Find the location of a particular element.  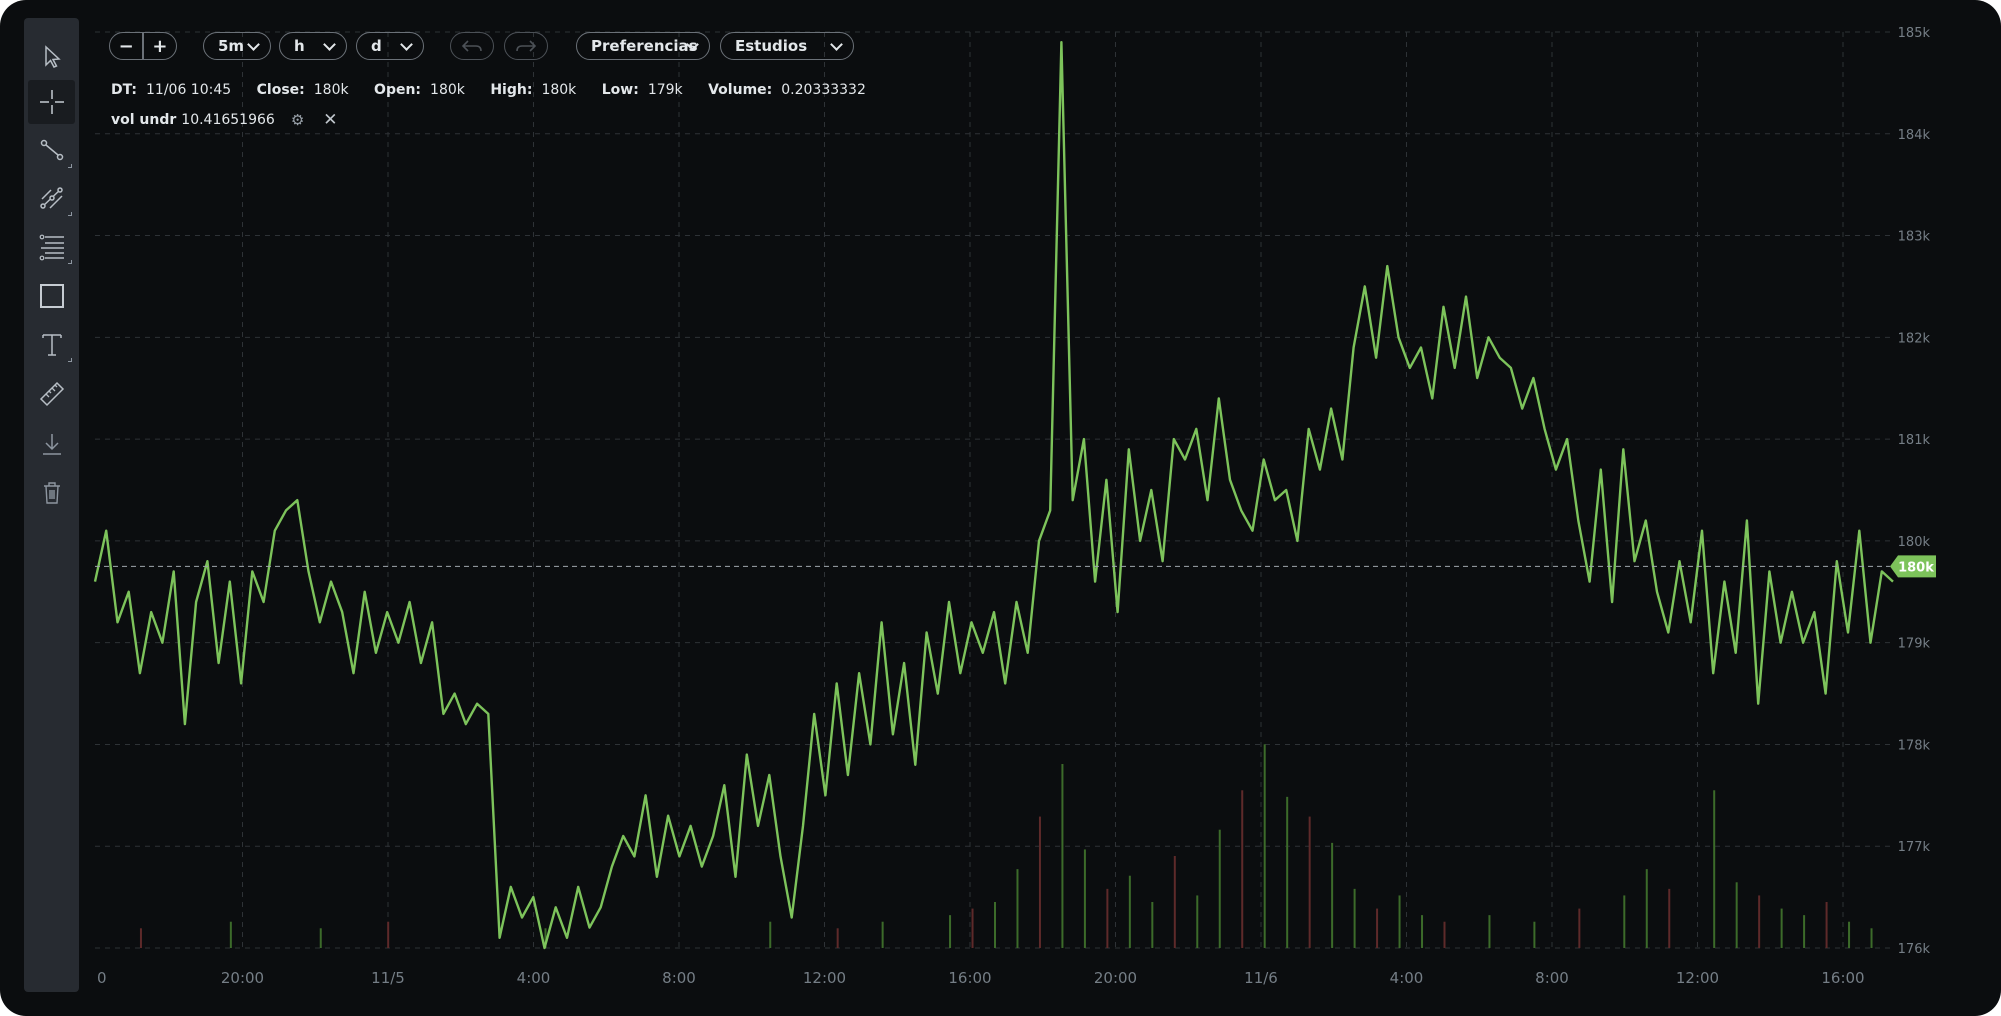

delete-tool is located at coordinates (51, 492).